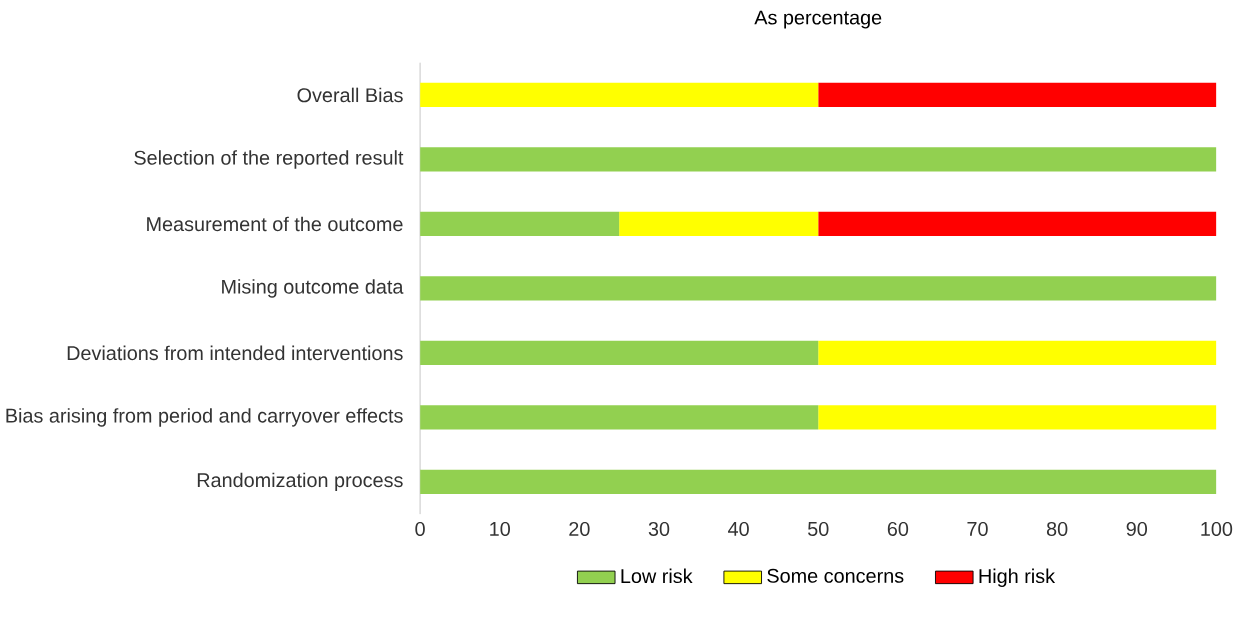 This screenshot has width=1254, height=627. I want to click on x-tick-label: 20, so click(579, 528).